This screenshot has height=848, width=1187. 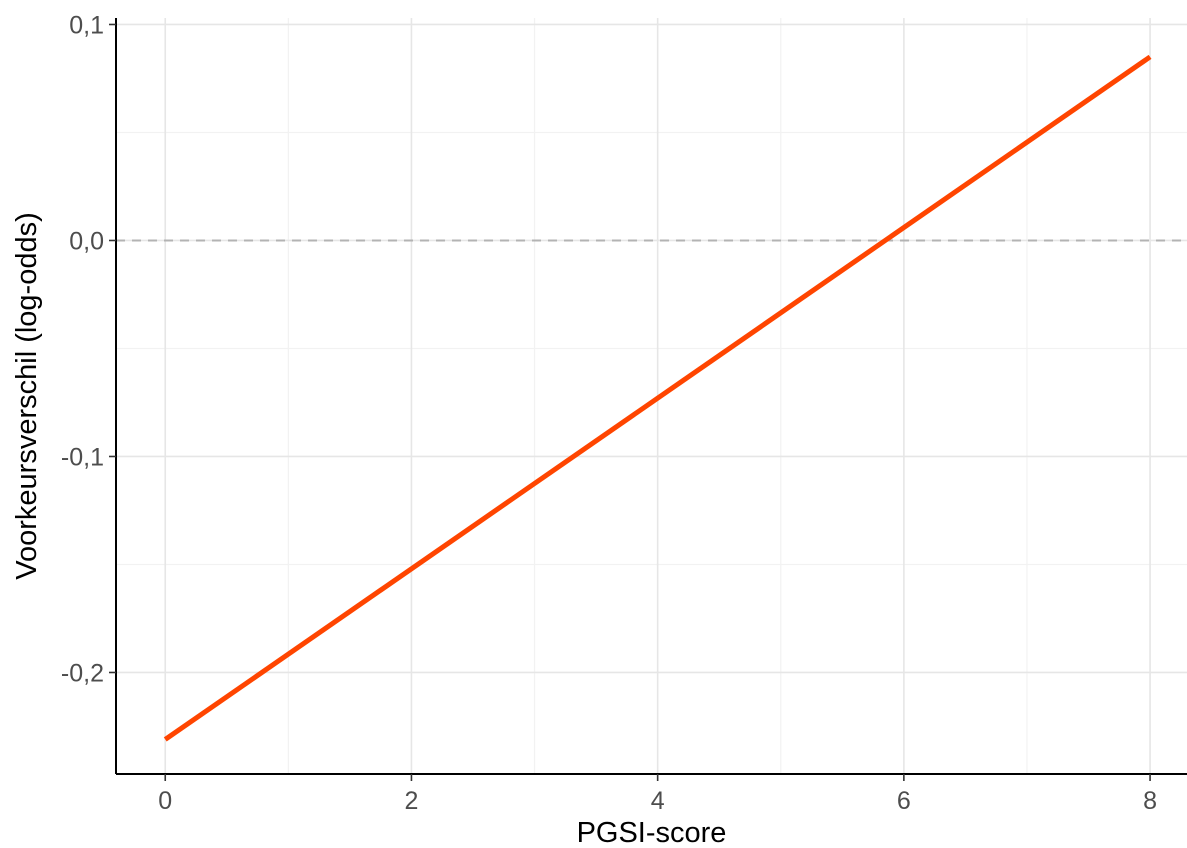 I want to click on x-axis-ticks: 0 2 4 6 8, so click(x=657, y=794).